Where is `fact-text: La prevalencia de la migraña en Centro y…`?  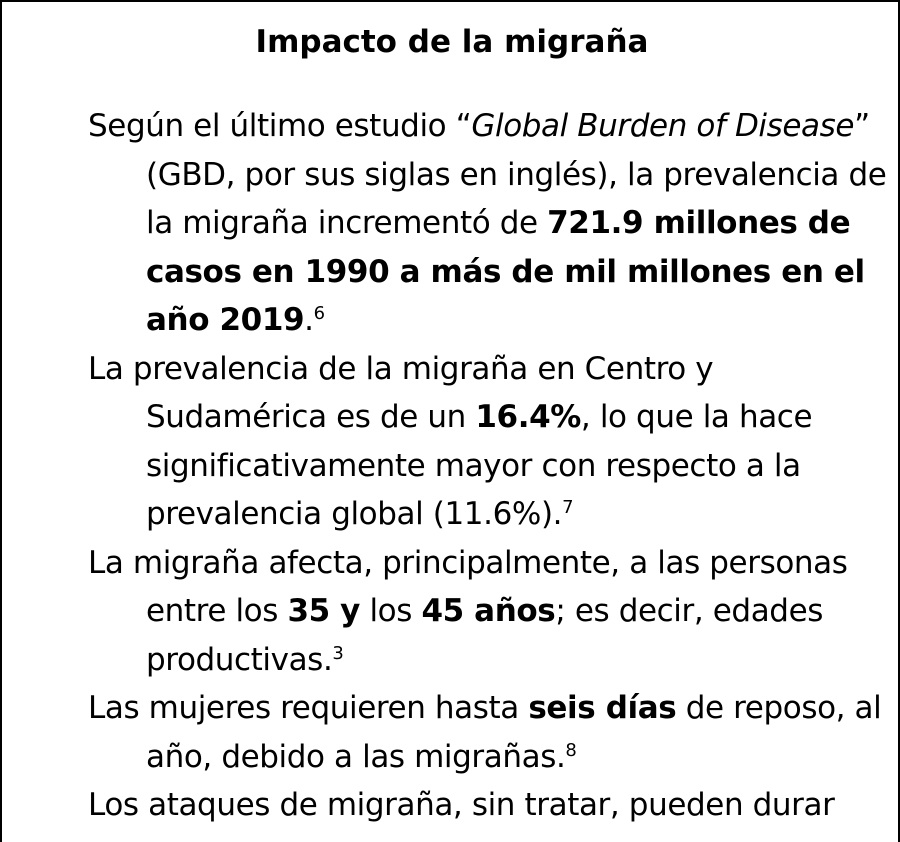 fact-text: La prevalencia de la migraña en Centro y… is located at coordinates (401, 393).